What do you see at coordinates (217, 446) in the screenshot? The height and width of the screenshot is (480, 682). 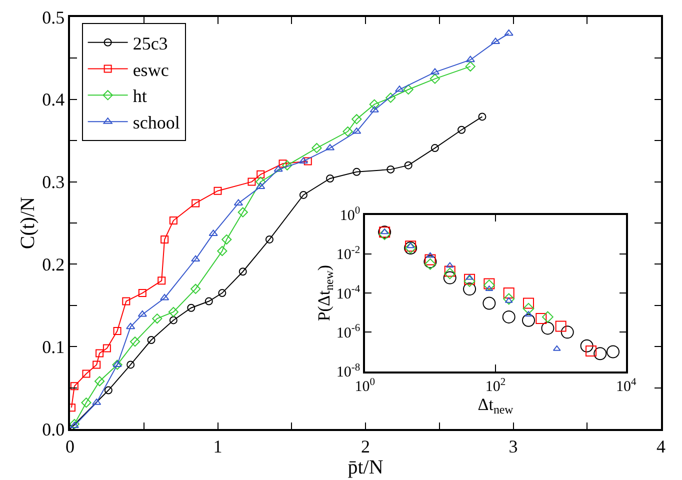 I see `x-tick-label: 1` at bounding box center [217, 446].